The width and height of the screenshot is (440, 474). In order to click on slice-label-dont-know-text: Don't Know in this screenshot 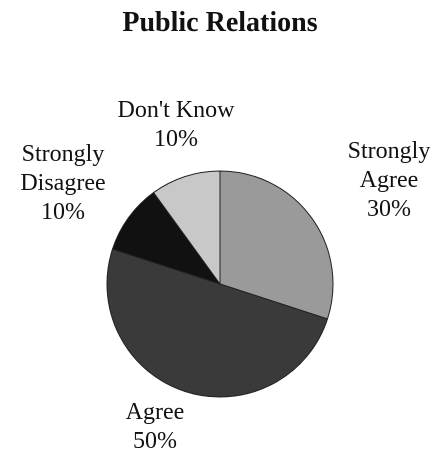, I will do `click(176, 110)`.